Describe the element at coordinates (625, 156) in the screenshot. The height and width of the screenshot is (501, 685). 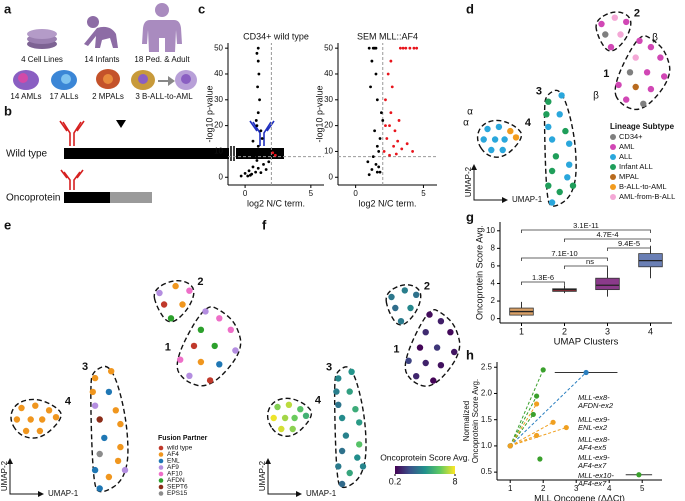
I see `legend-label: ALL` at that location.